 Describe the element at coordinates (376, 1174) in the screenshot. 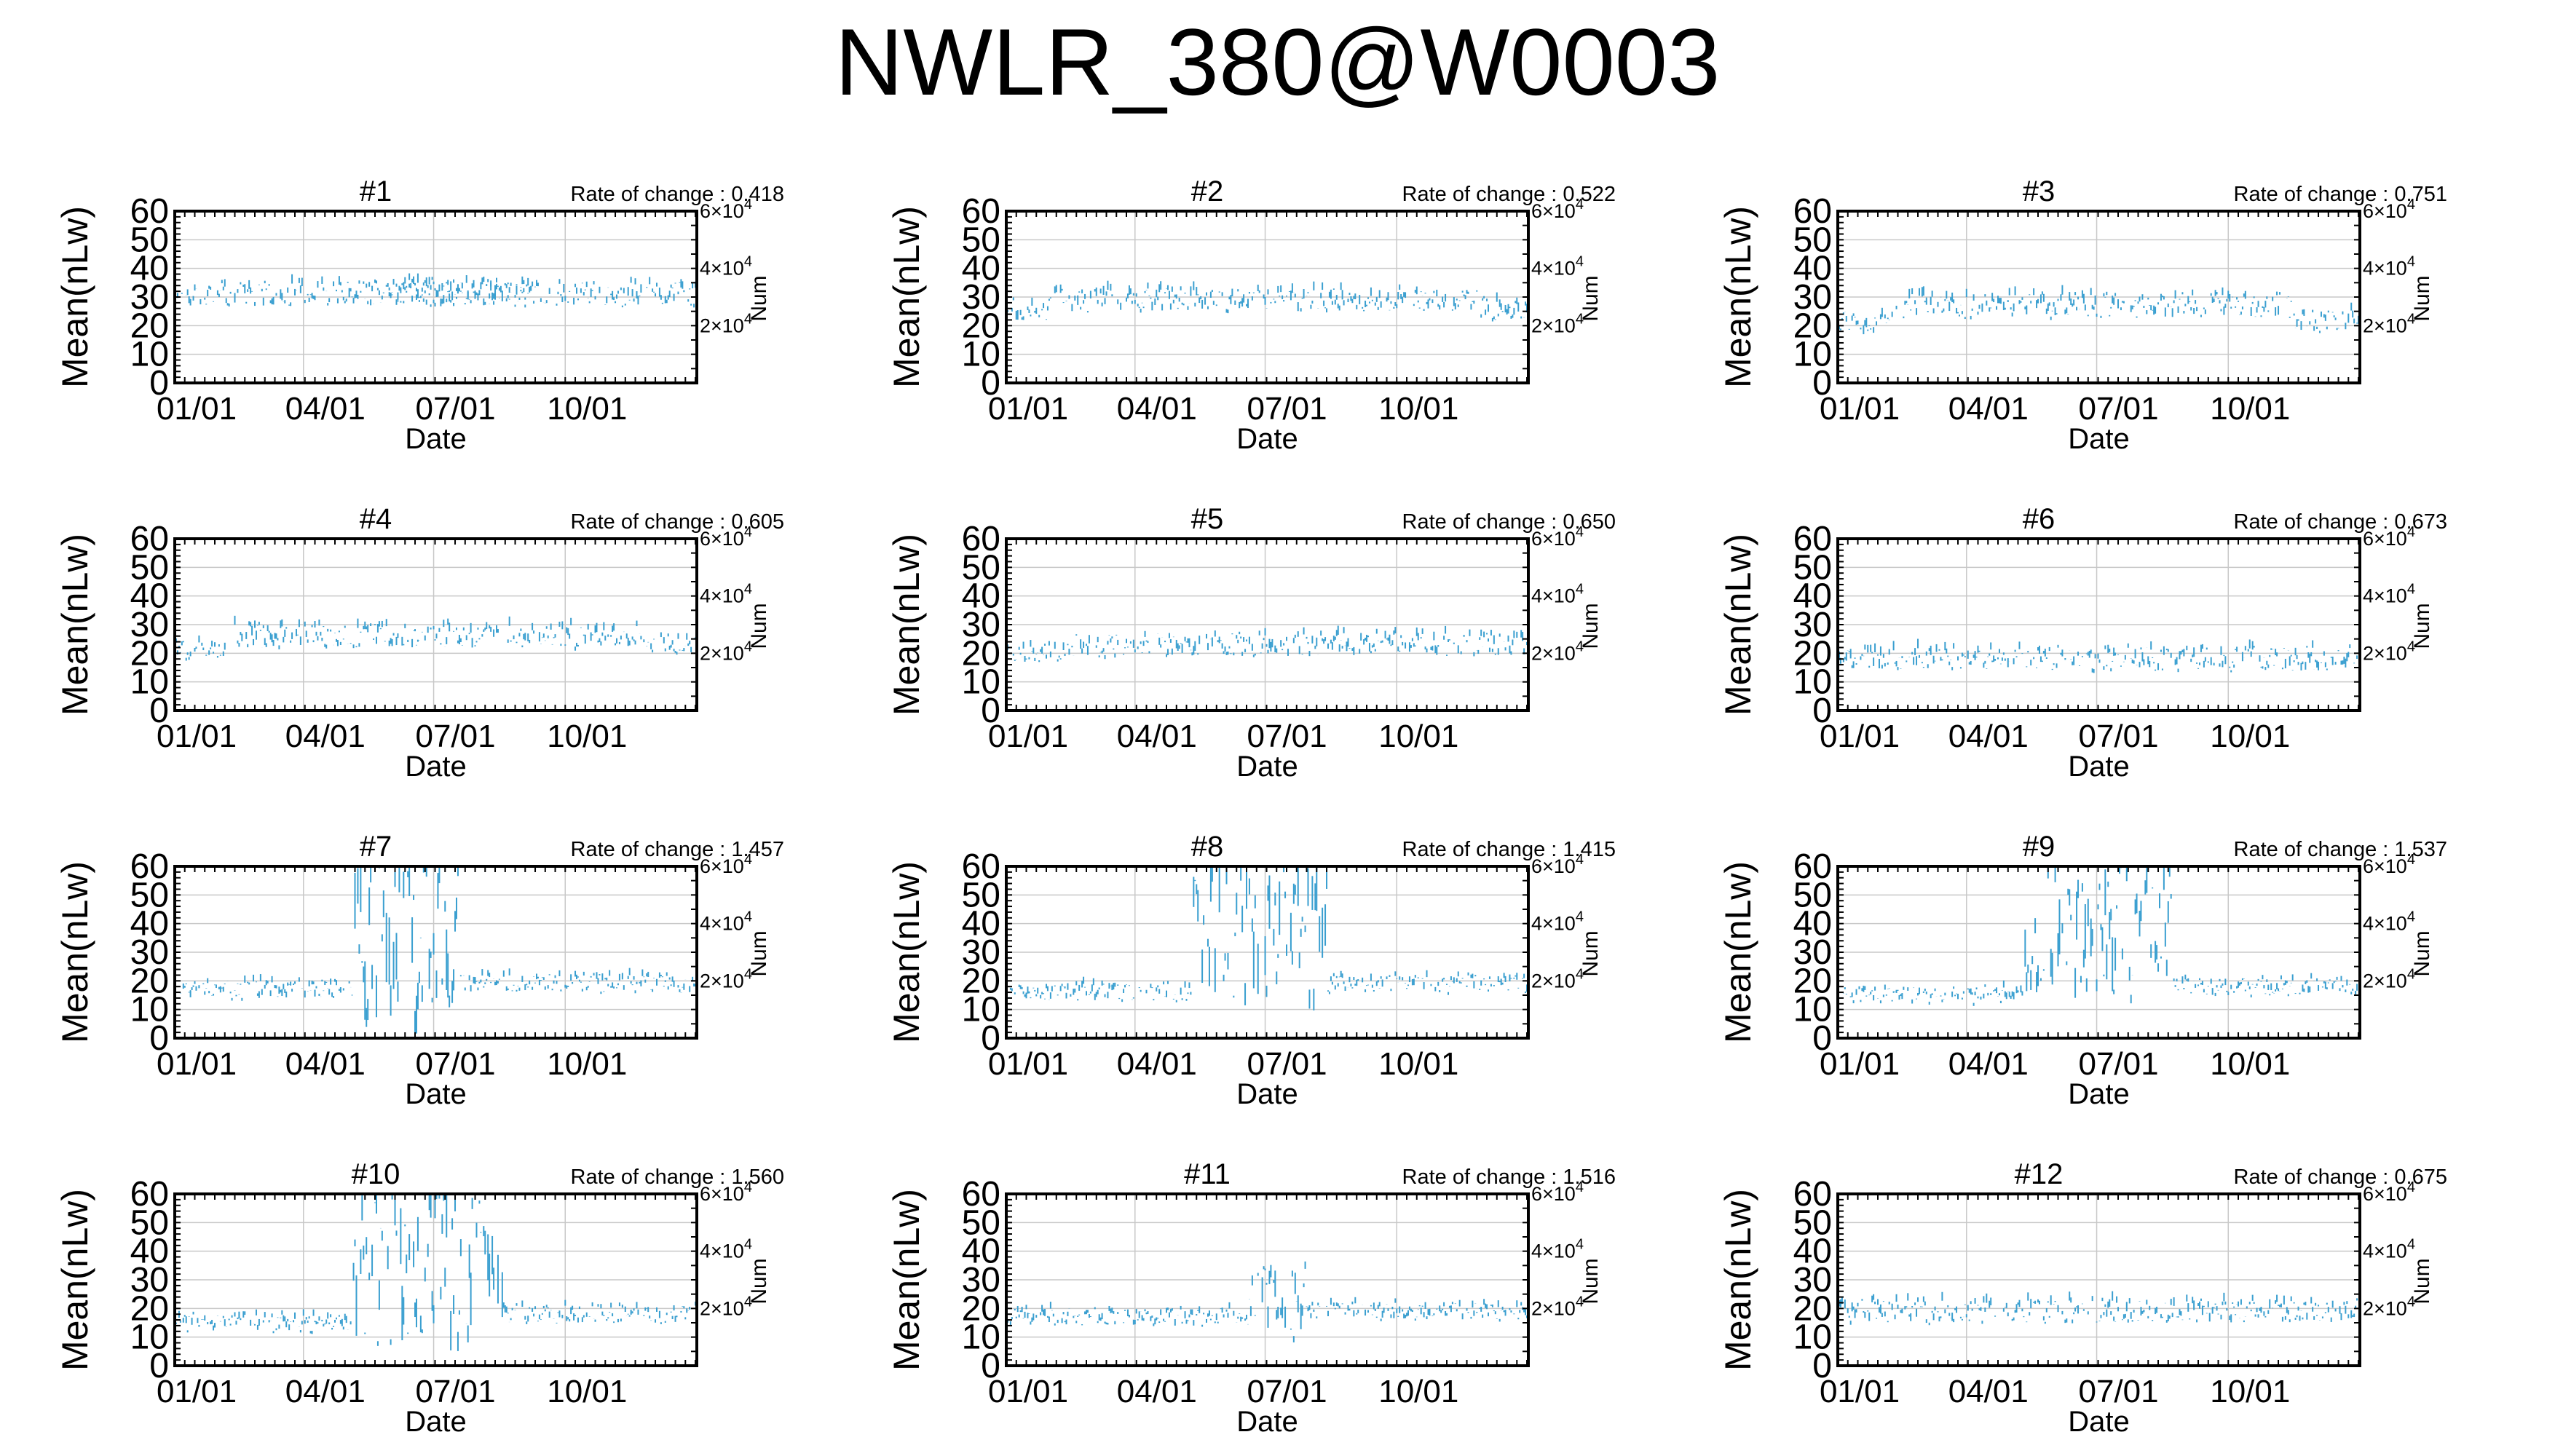

I see `panel-title: #10` at that location.